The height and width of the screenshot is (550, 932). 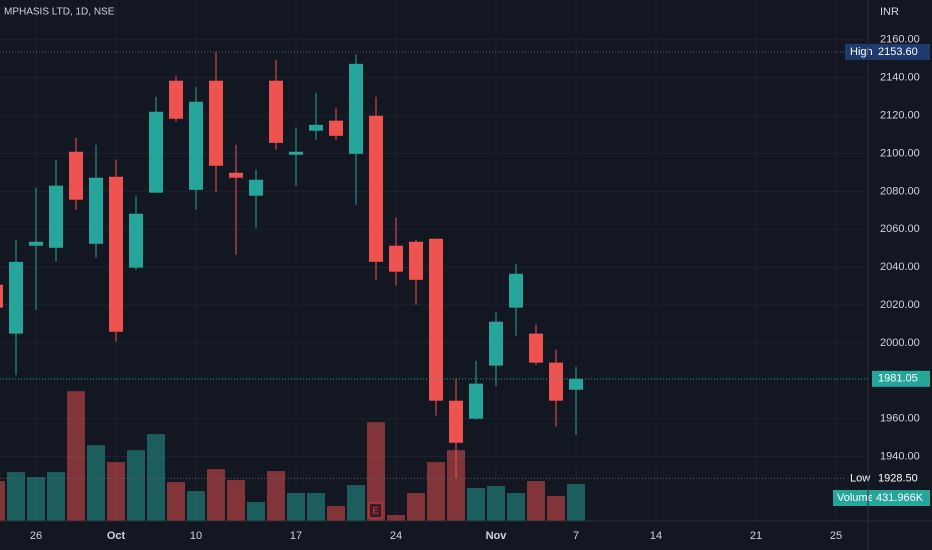 I want to click on volume-value: 431.966K, so click(x=900, y=498).